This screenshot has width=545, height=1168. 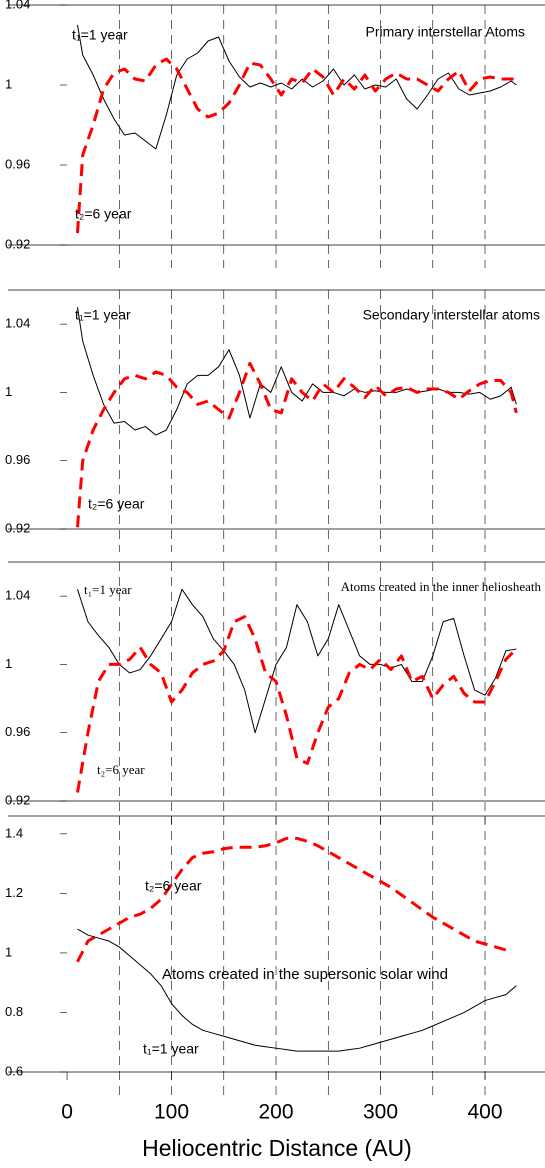 I want to click on x-tick-label: 200, so click(x=276, y=1112).